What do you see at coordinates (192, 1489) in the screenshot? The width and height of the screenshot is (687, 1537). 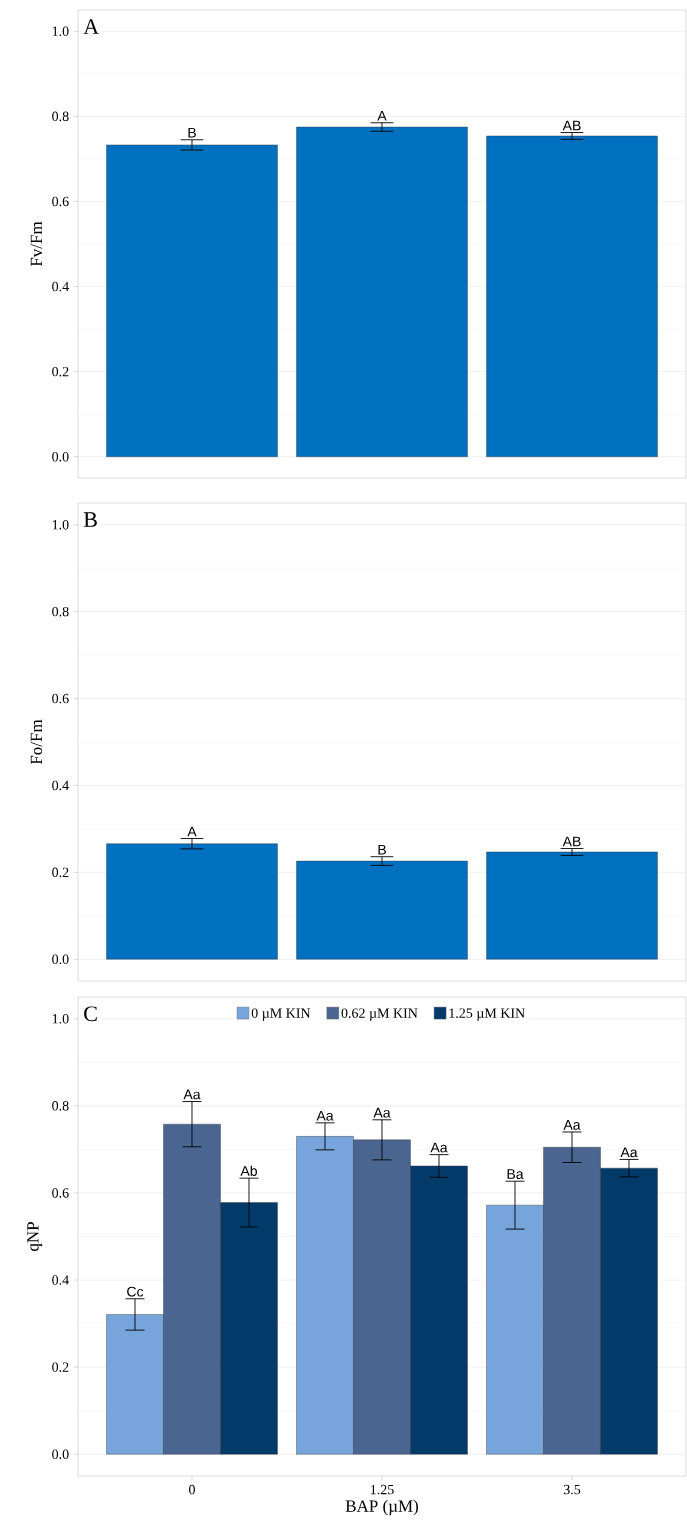 I see `x-tick-label: 0` at bounding box center [192, 1489].